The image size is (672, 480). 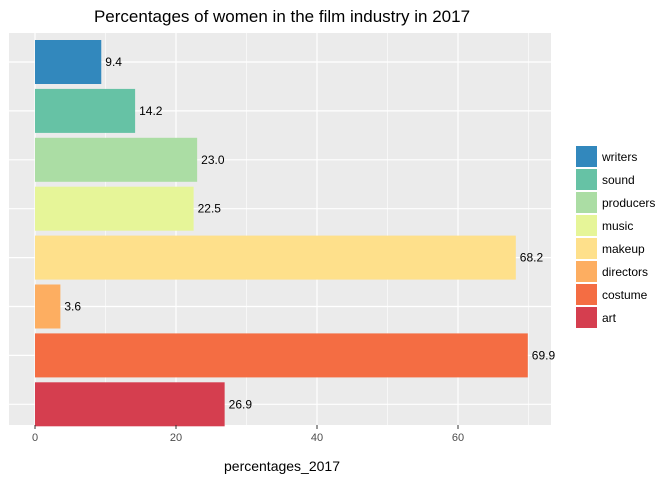 What do you see at coordinates (586, 156) in the screenshot?
I see `legend-swatch-writers` at bounding box center [586, 156].